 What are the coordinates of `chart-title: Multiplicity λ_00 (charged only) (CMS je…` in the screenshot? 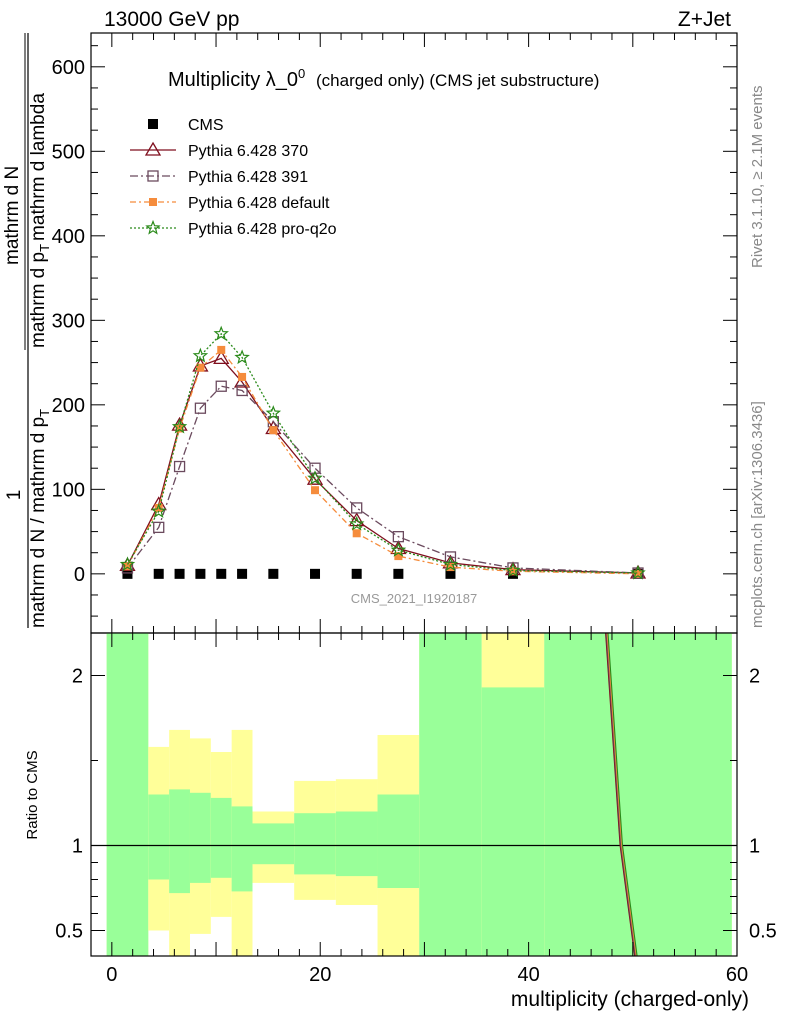 It's located at (383, 78).